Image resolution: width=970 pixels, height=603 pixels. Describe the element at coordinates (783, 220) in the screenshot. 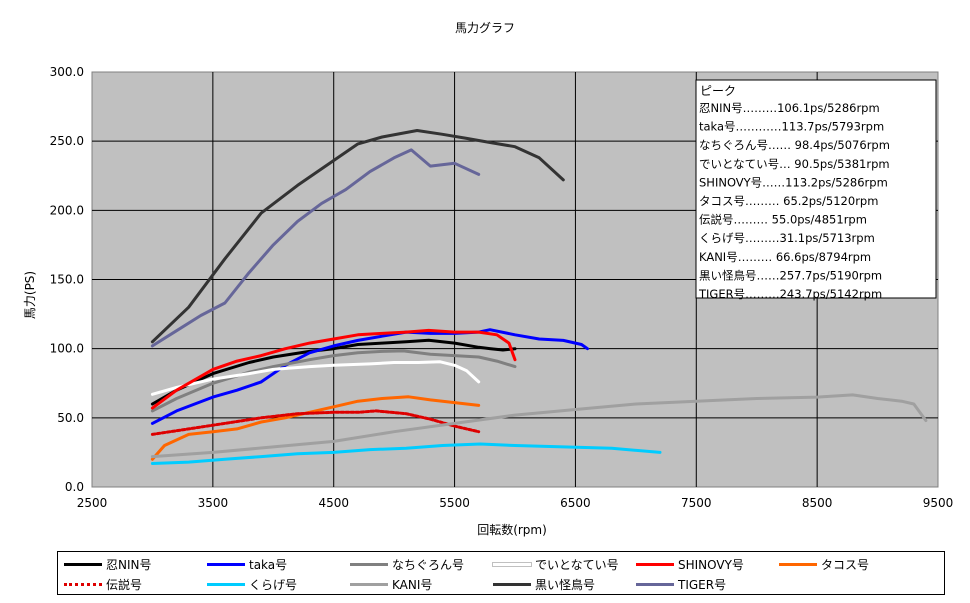

I see `peak-row: 伝説号……… 55.0ps/4851rpm` at that location.